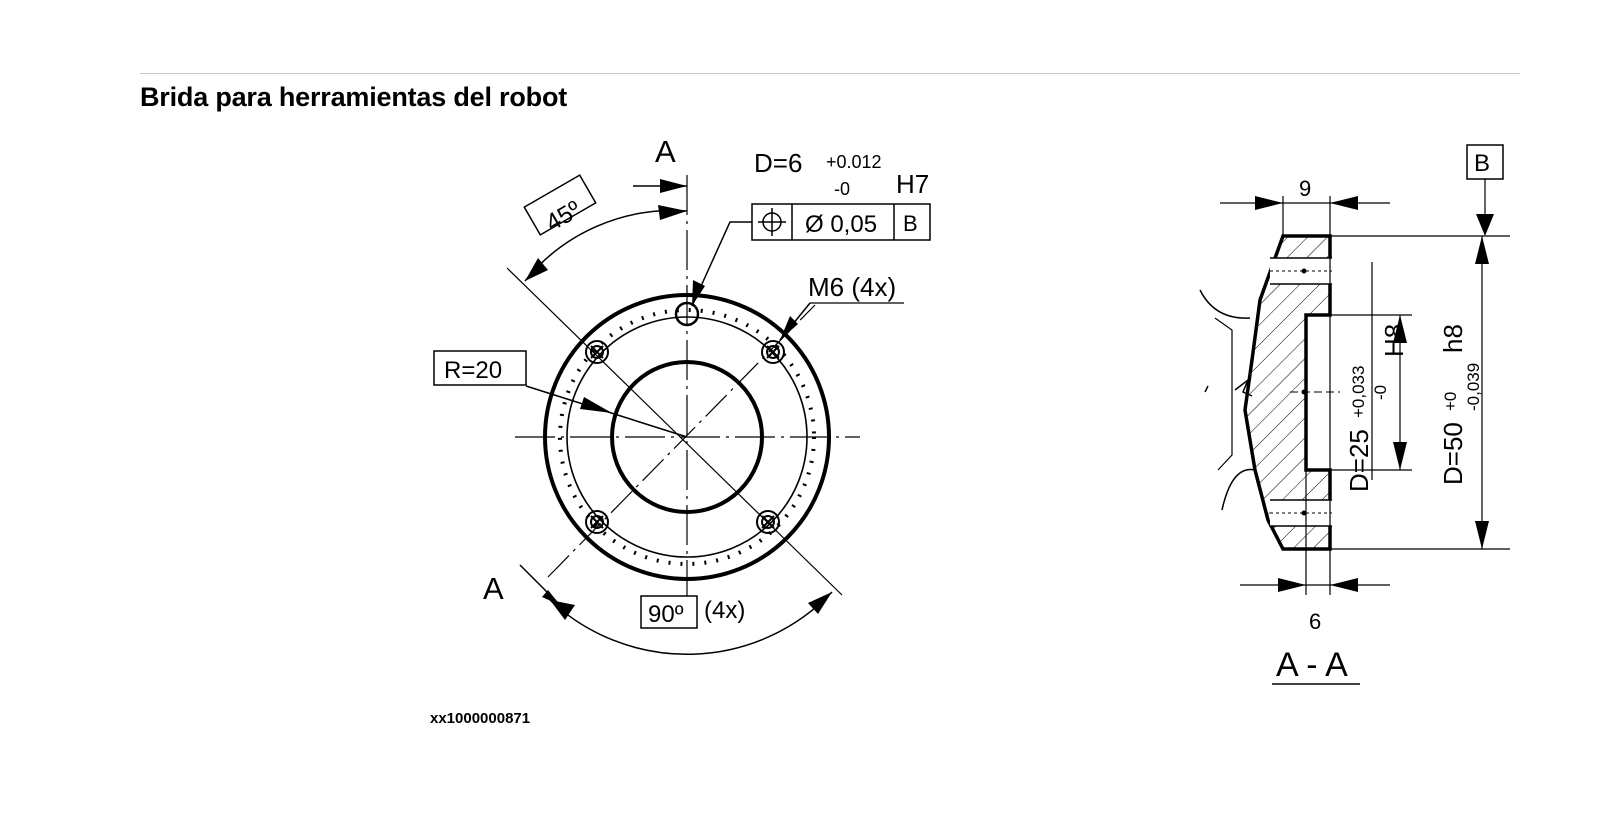  I want to click on hole-fit-label: H7, so click(912, 184).